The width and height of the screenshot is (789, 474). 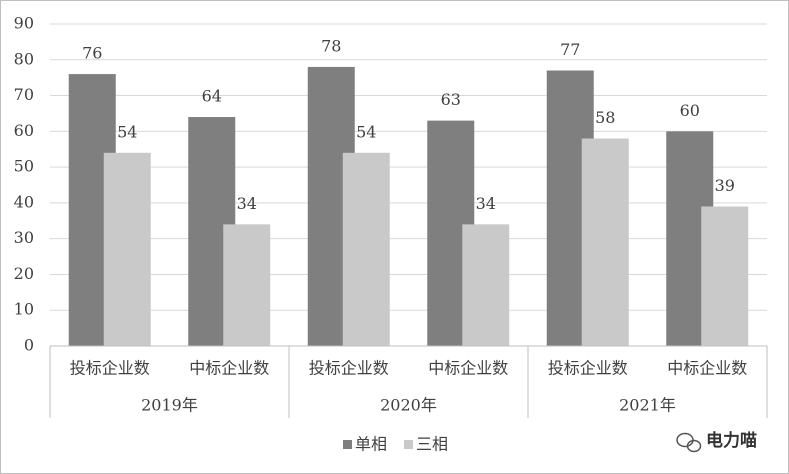 What do you see at coordinates (725, 185) in the screenshot?
I see `value-label: 39` at bounding box center [725, 185].